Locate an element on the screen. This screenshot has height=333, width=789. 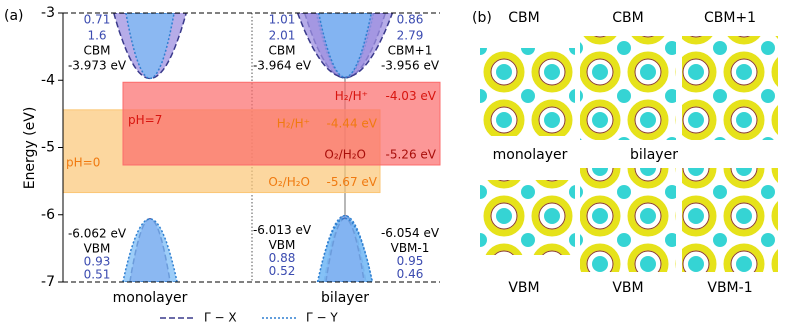
band-name: CBM+1 is located at coordinates (410, 51).